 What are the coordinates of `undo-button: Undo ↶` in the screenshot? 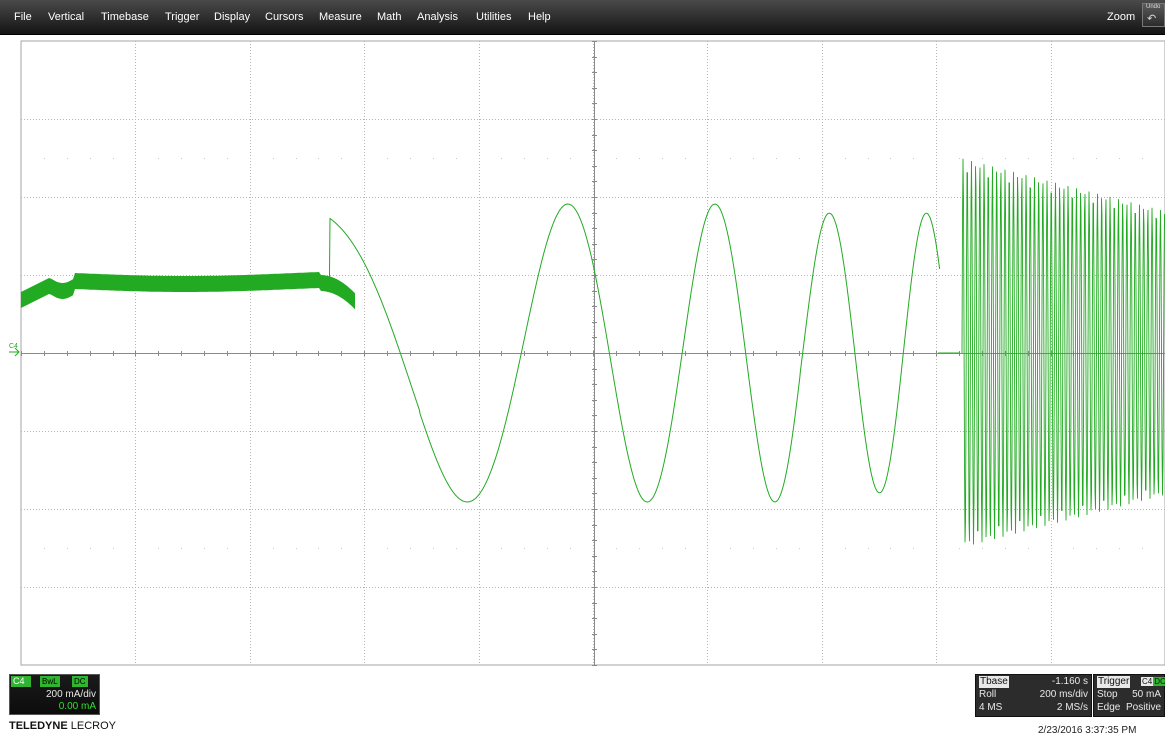 It's located at (1153, 15).